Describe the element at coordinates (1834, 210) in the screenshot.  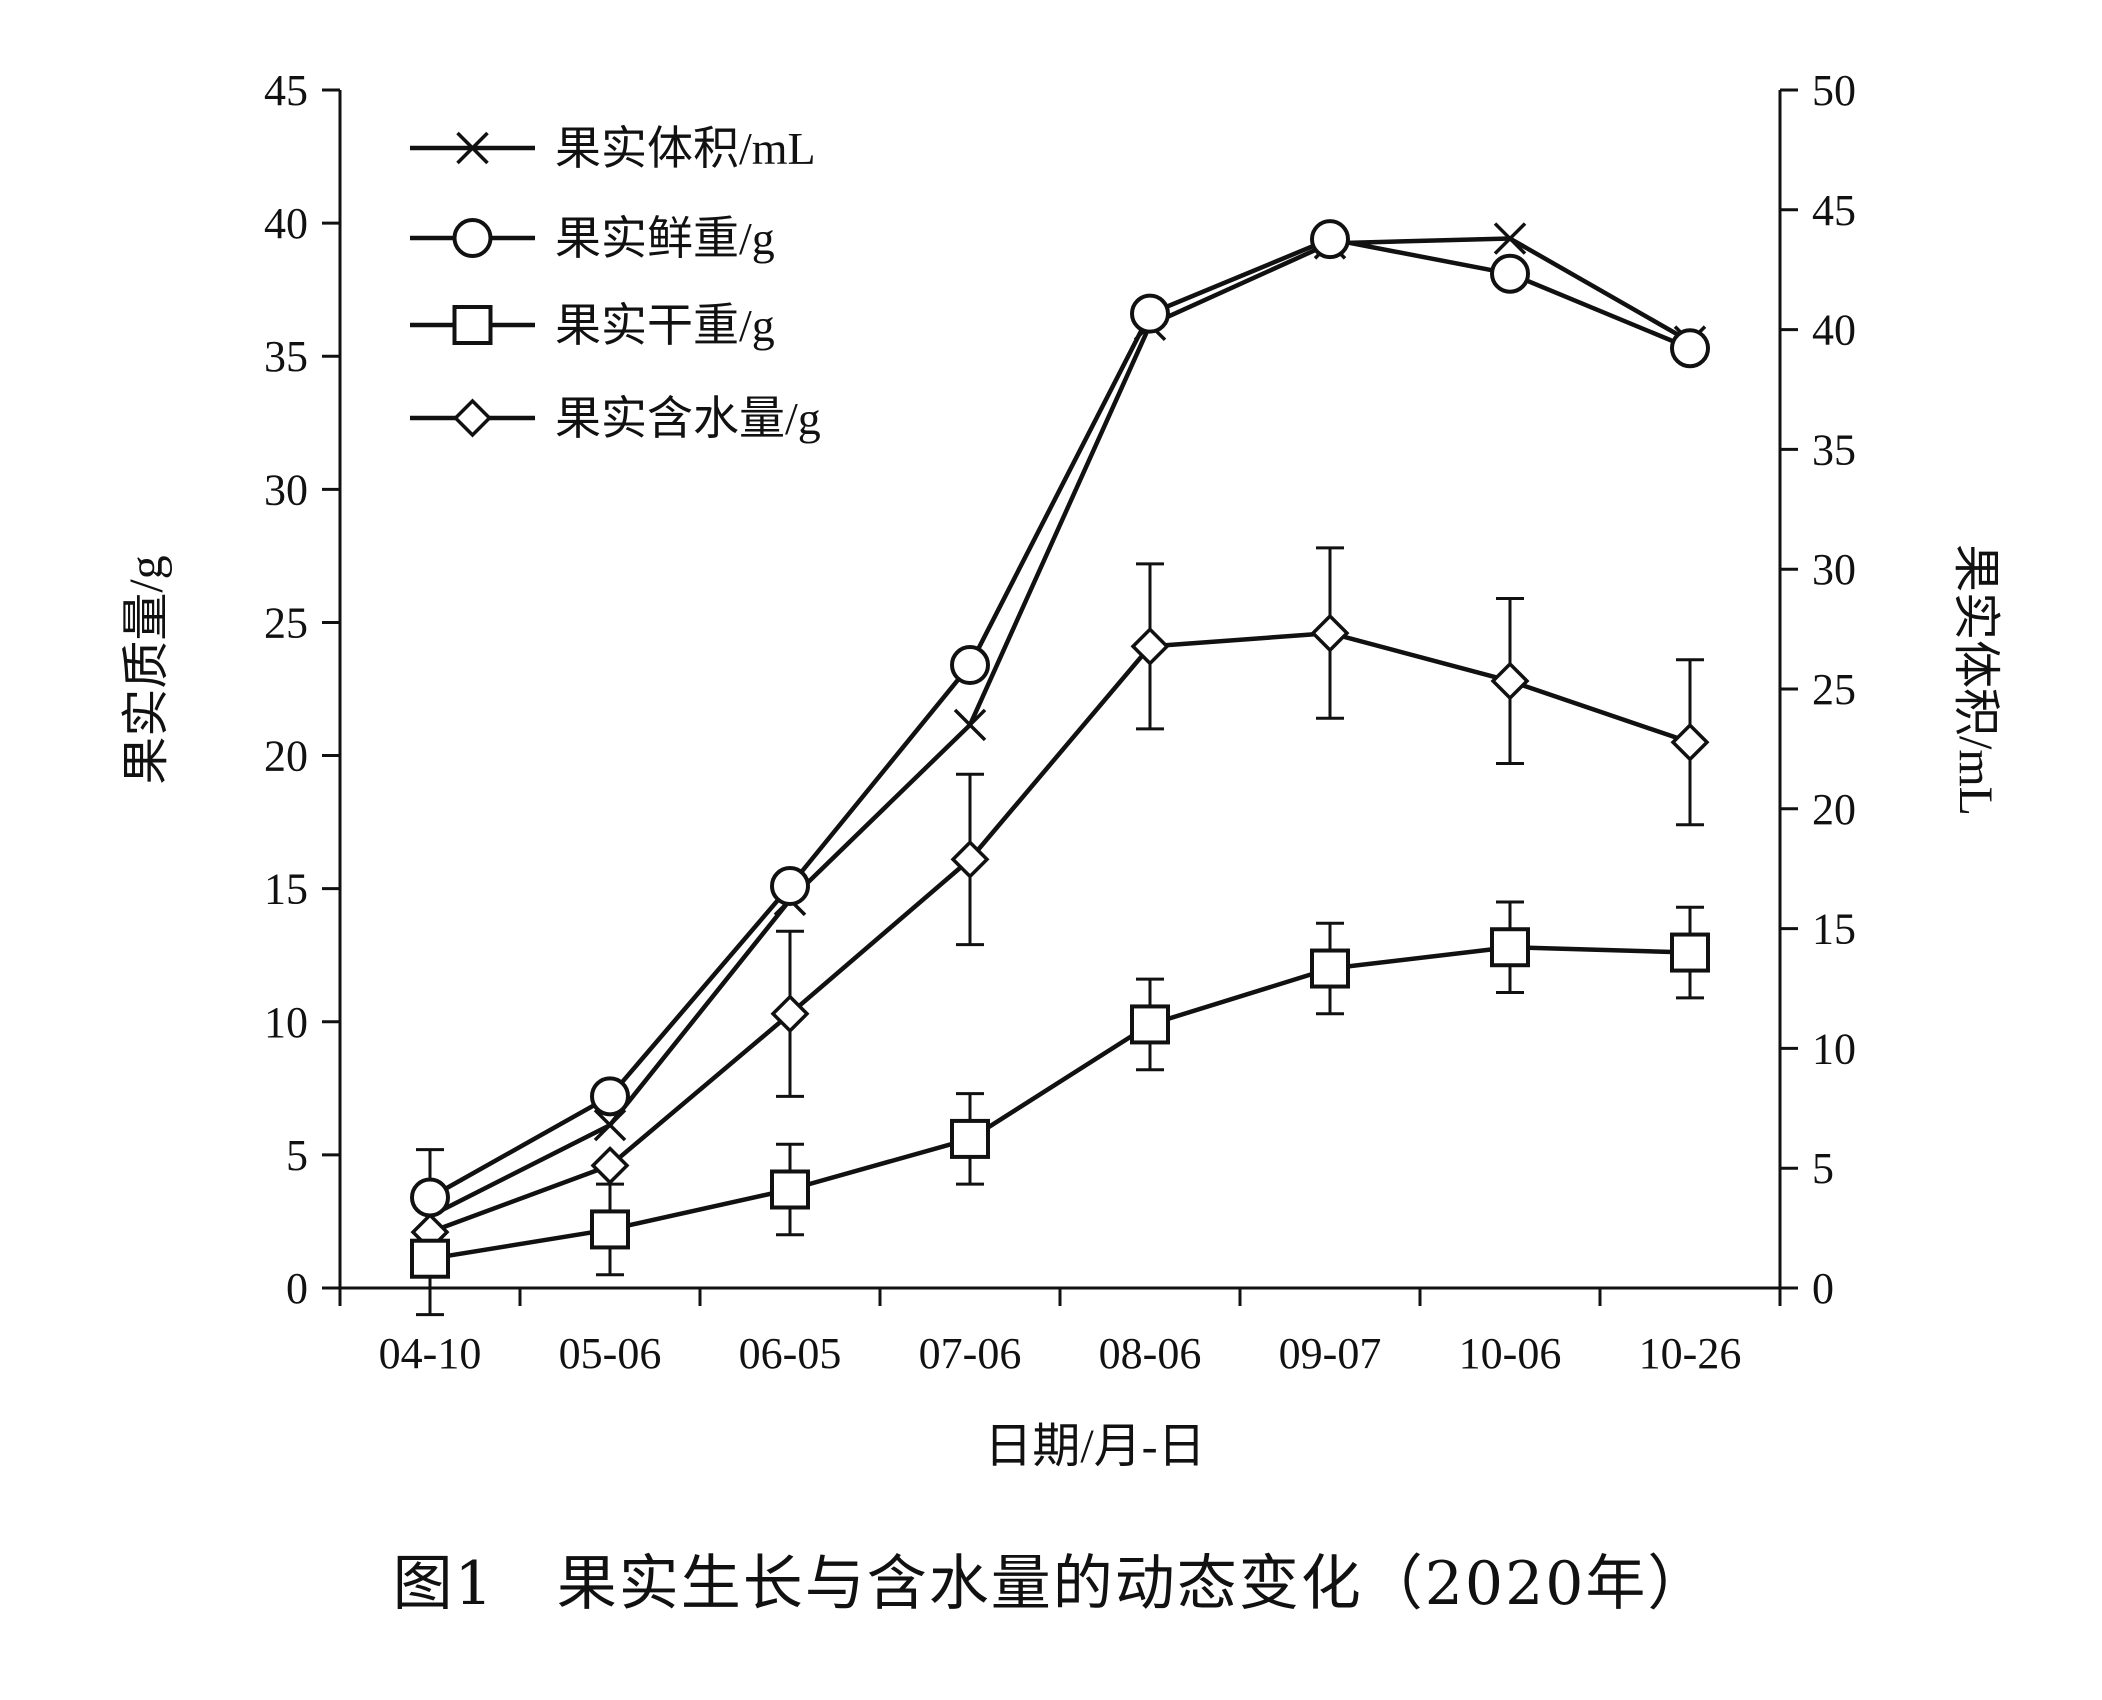
I see `y-right-tick-label: 45` at that location.